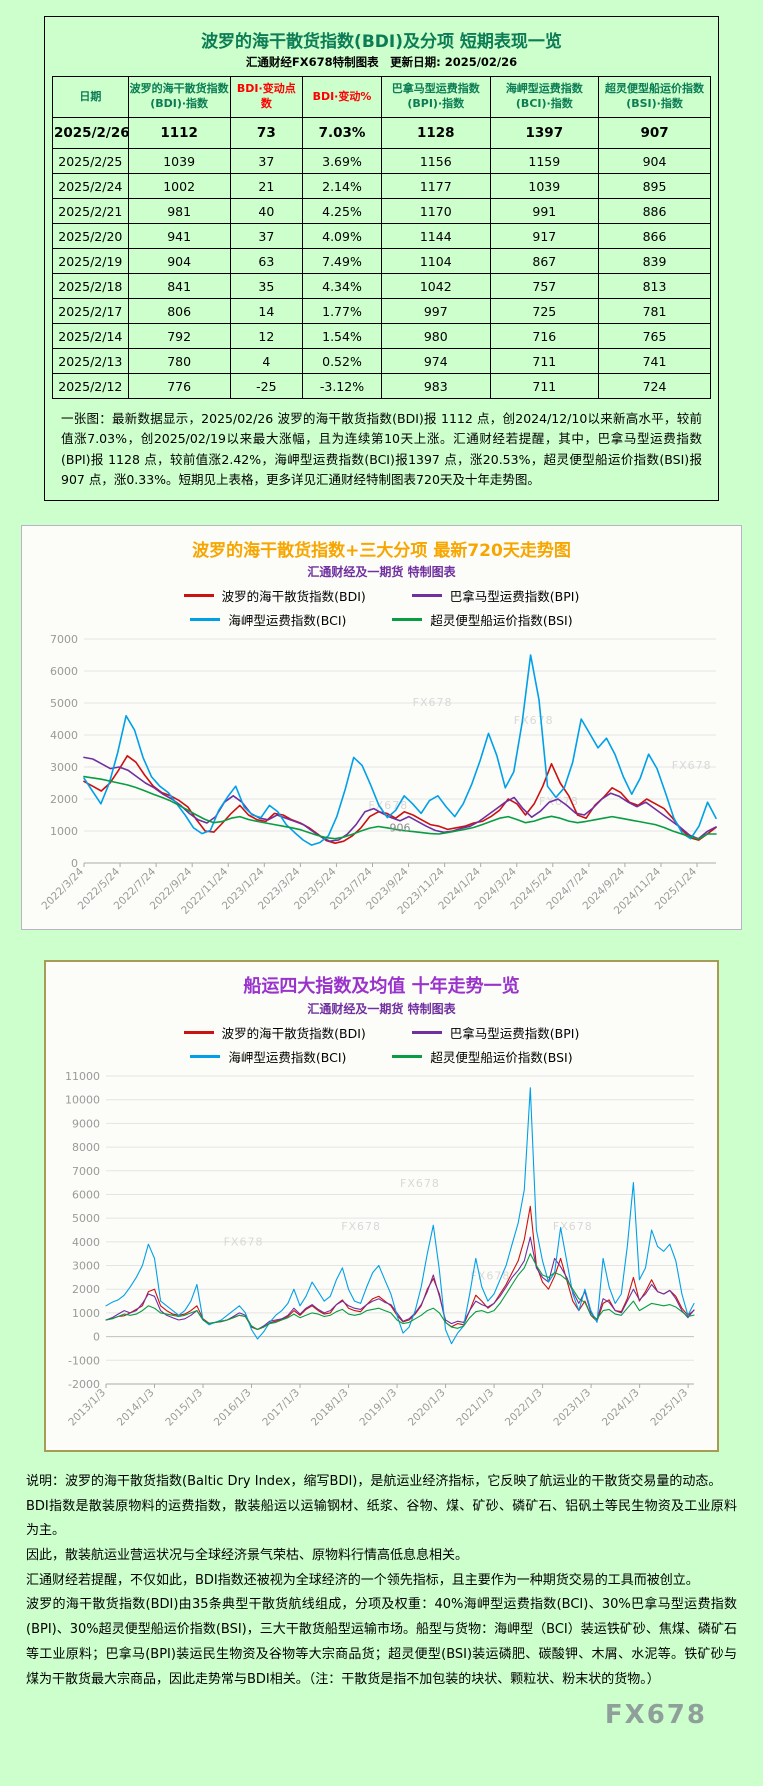 The height and width of the screenshot is (1786, 763). Describe the element at coordinates (247, 1556) in the screenshot. I see `description-line: 因此，散装航运业营运状况与全球经济景气荣枯、原物料行情高低息息相关。` at that location.